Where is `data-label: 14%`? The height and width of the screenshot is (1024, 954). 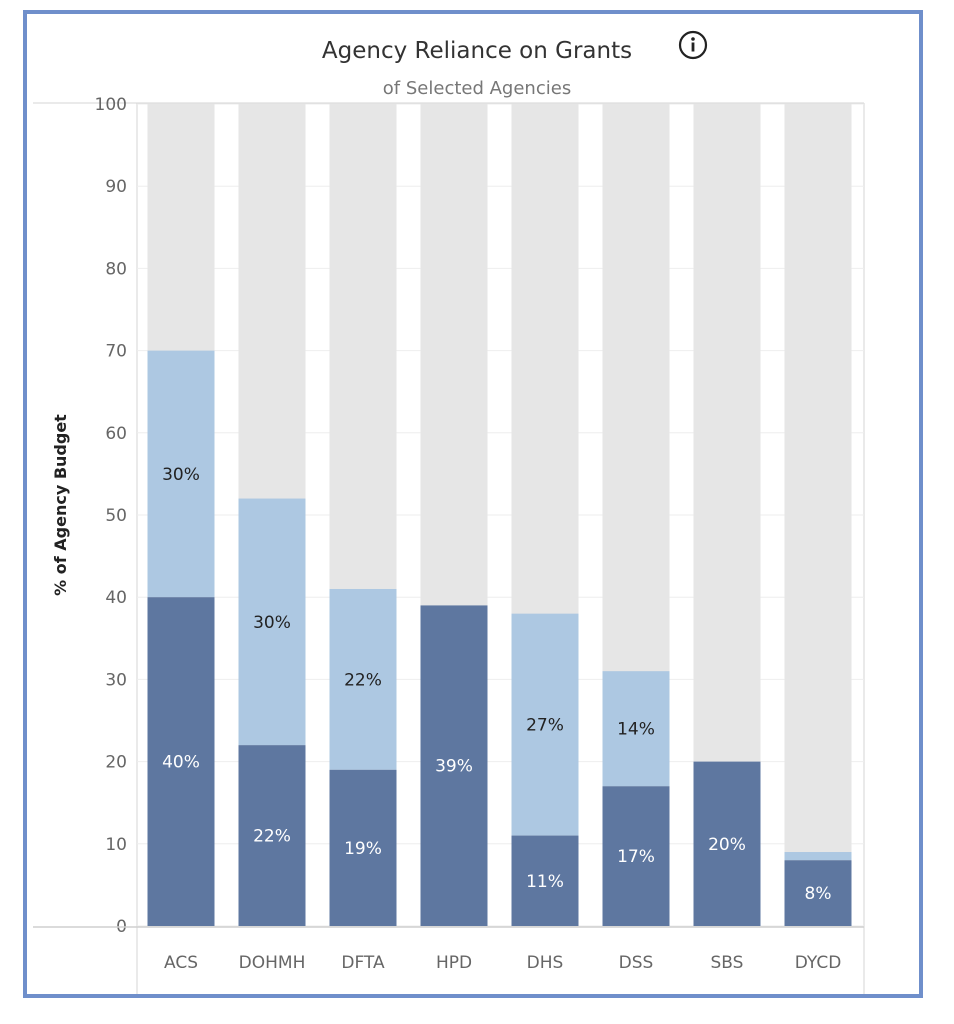 data-label: 14% is located at coordinates (636, 730).